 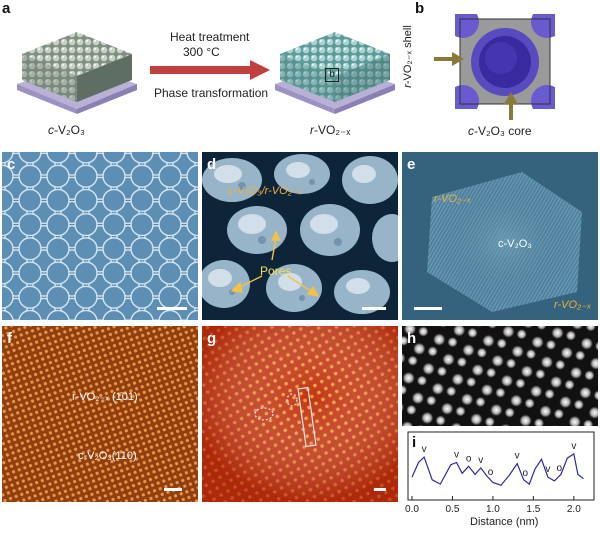 I want to click on peak-marker-0: v, so click(x=424, y=449).